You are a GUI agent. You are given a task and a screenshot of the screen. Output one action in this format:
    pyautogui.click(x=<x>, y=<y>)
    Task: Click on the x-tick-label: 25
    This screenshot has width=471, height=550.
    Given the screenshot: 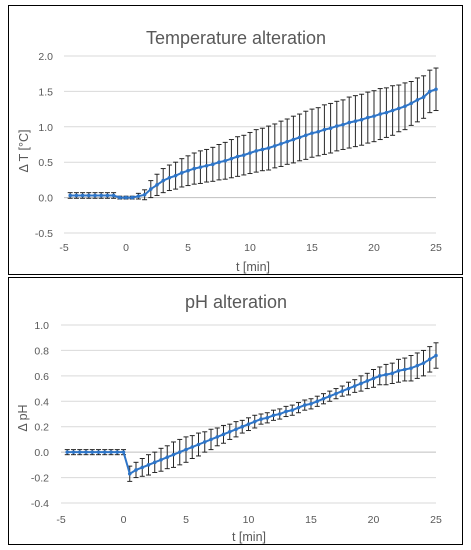 What is the action you would take?
    pyautogui.click(x=436, y=520)
    